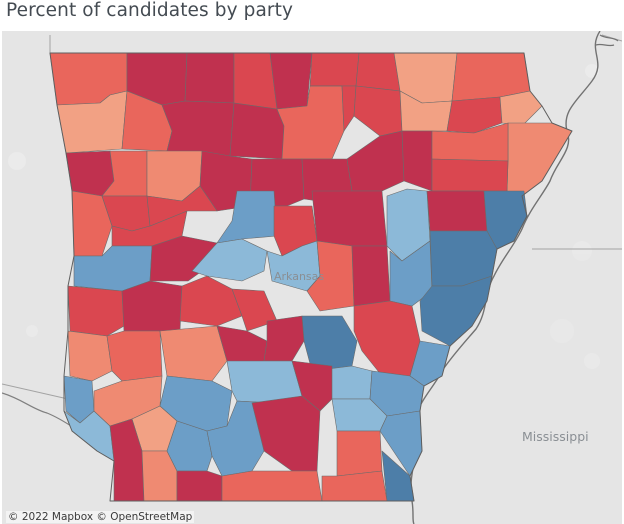  Describe the element at coordinates (193, 353) in the screenshot. I see `county-pike` at that location.